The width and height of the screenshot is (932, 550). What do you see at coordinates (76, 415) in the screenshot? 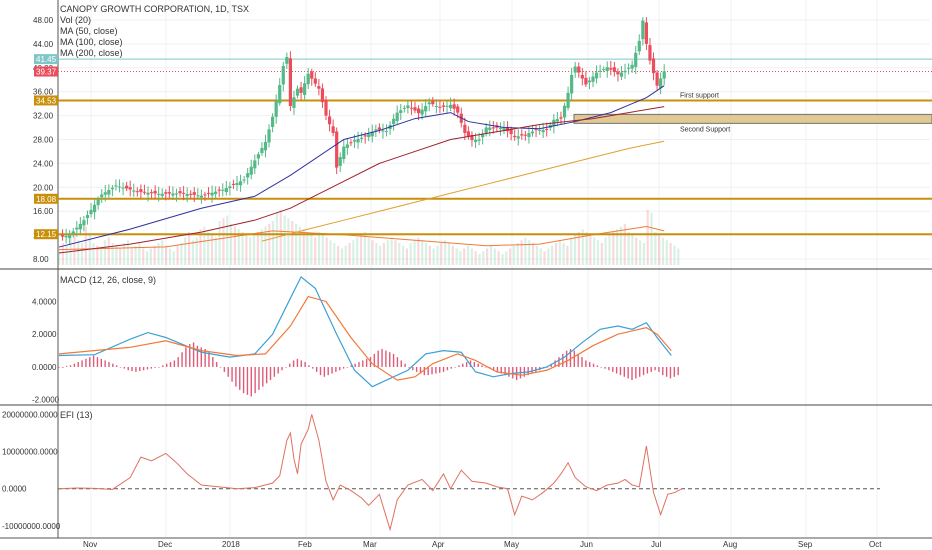
I see `efi-title: EFI (13)` at bounding box center [76, 415].